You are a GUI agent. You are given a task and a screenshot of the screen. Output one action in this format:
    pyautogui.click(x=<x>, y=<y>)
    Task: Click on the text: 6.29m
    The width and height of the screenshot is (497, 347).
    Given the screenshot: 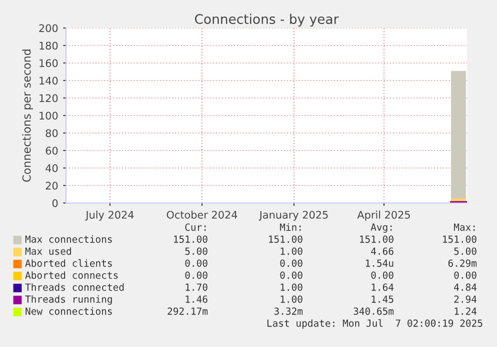 What is the action you would take?
    pyautogui.click(x=462, y=263)
    